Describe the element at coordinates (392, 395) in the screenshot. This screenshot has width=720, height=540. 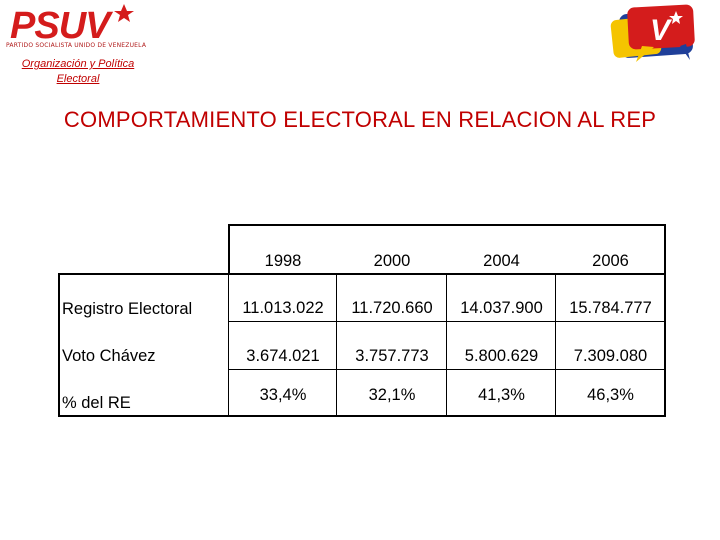
I see `table-cell: 32,1%` at that location.